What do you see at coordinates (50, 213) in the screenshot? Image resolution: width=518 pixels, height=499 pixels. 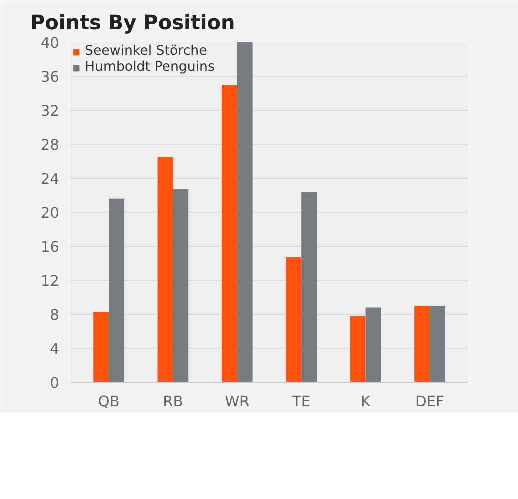 I see `y-tick-label: 20` at bounding box center [50, 213].